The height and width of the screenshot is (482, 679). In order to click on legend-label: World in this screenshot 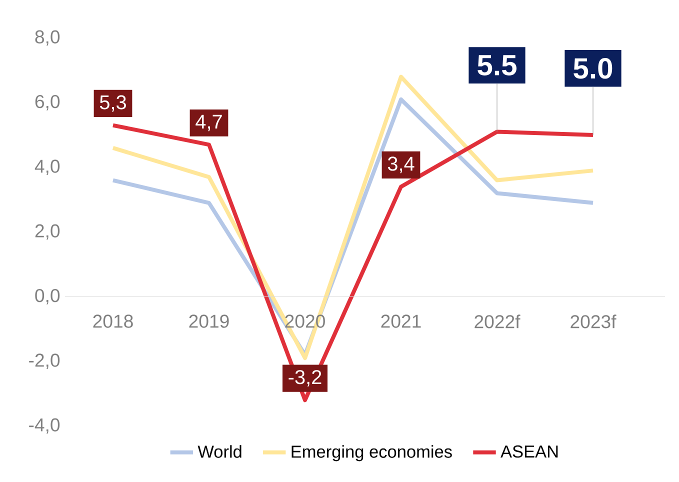, I will do `click(220, 451)`.